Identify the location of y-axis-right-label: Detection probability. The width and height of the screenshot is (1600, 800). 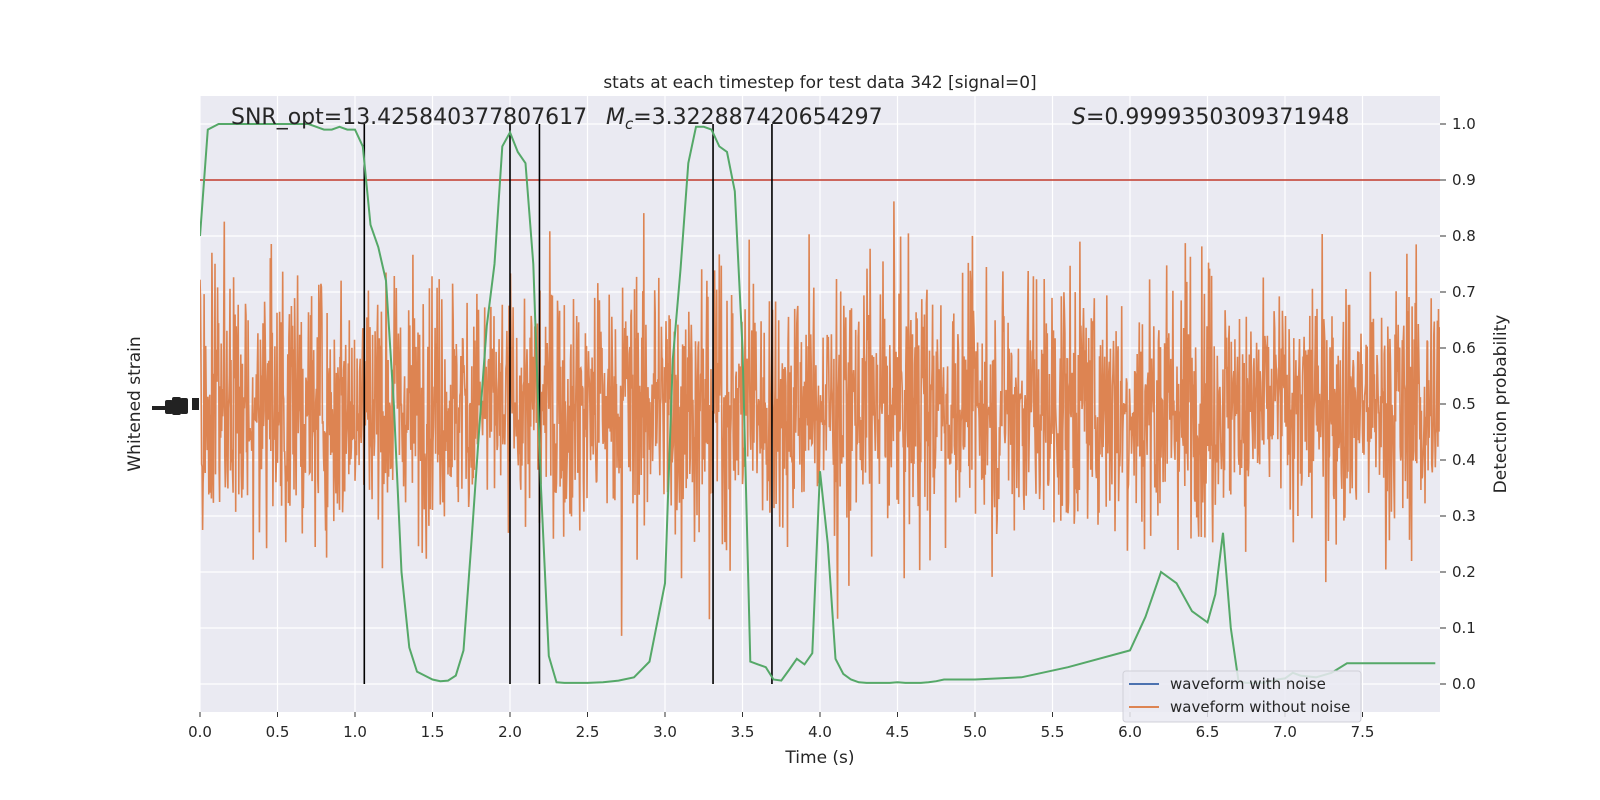
(1501, 404).